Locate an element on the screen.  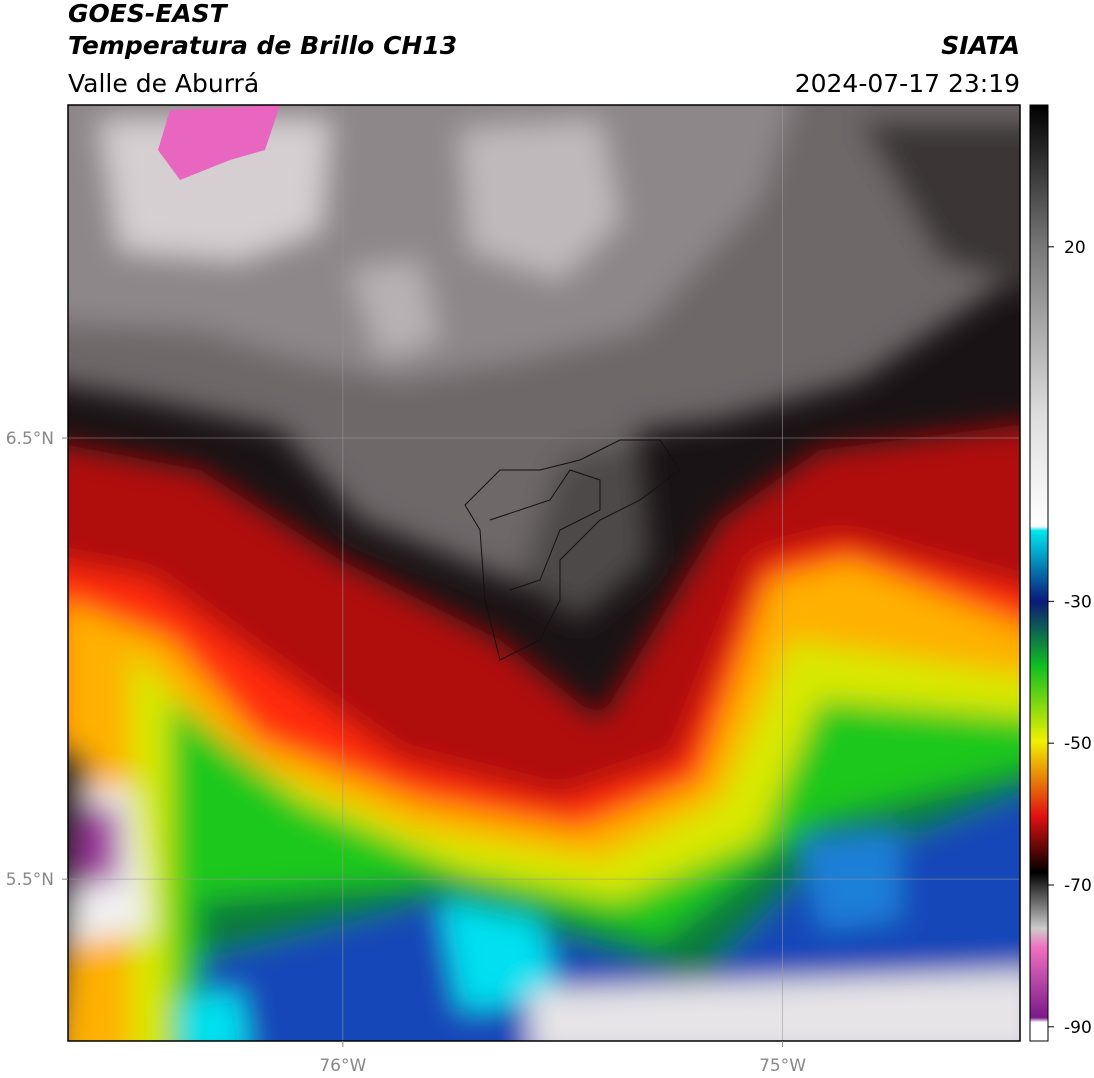
x-tick-label: 76°W is located at coordinates (342, 1066).